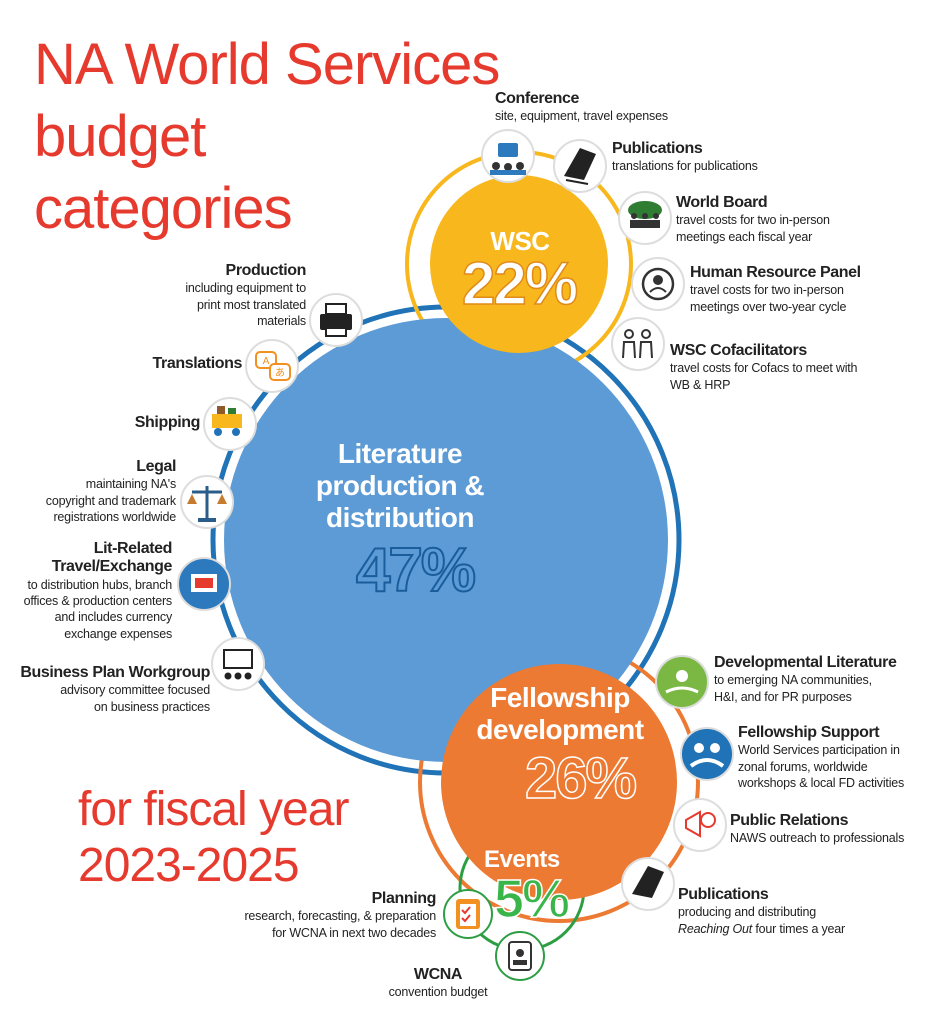  I want to click on lit-item-desc: materials, so click(281, 320).